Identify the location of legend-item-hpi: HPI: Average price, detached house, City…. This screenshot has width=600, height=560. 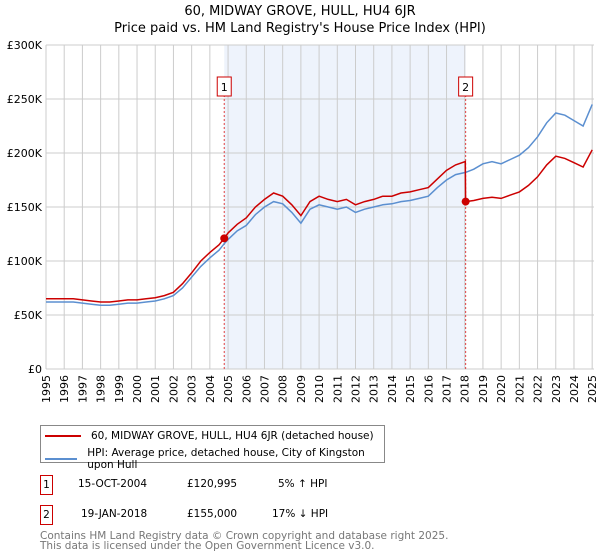
(214, 459).